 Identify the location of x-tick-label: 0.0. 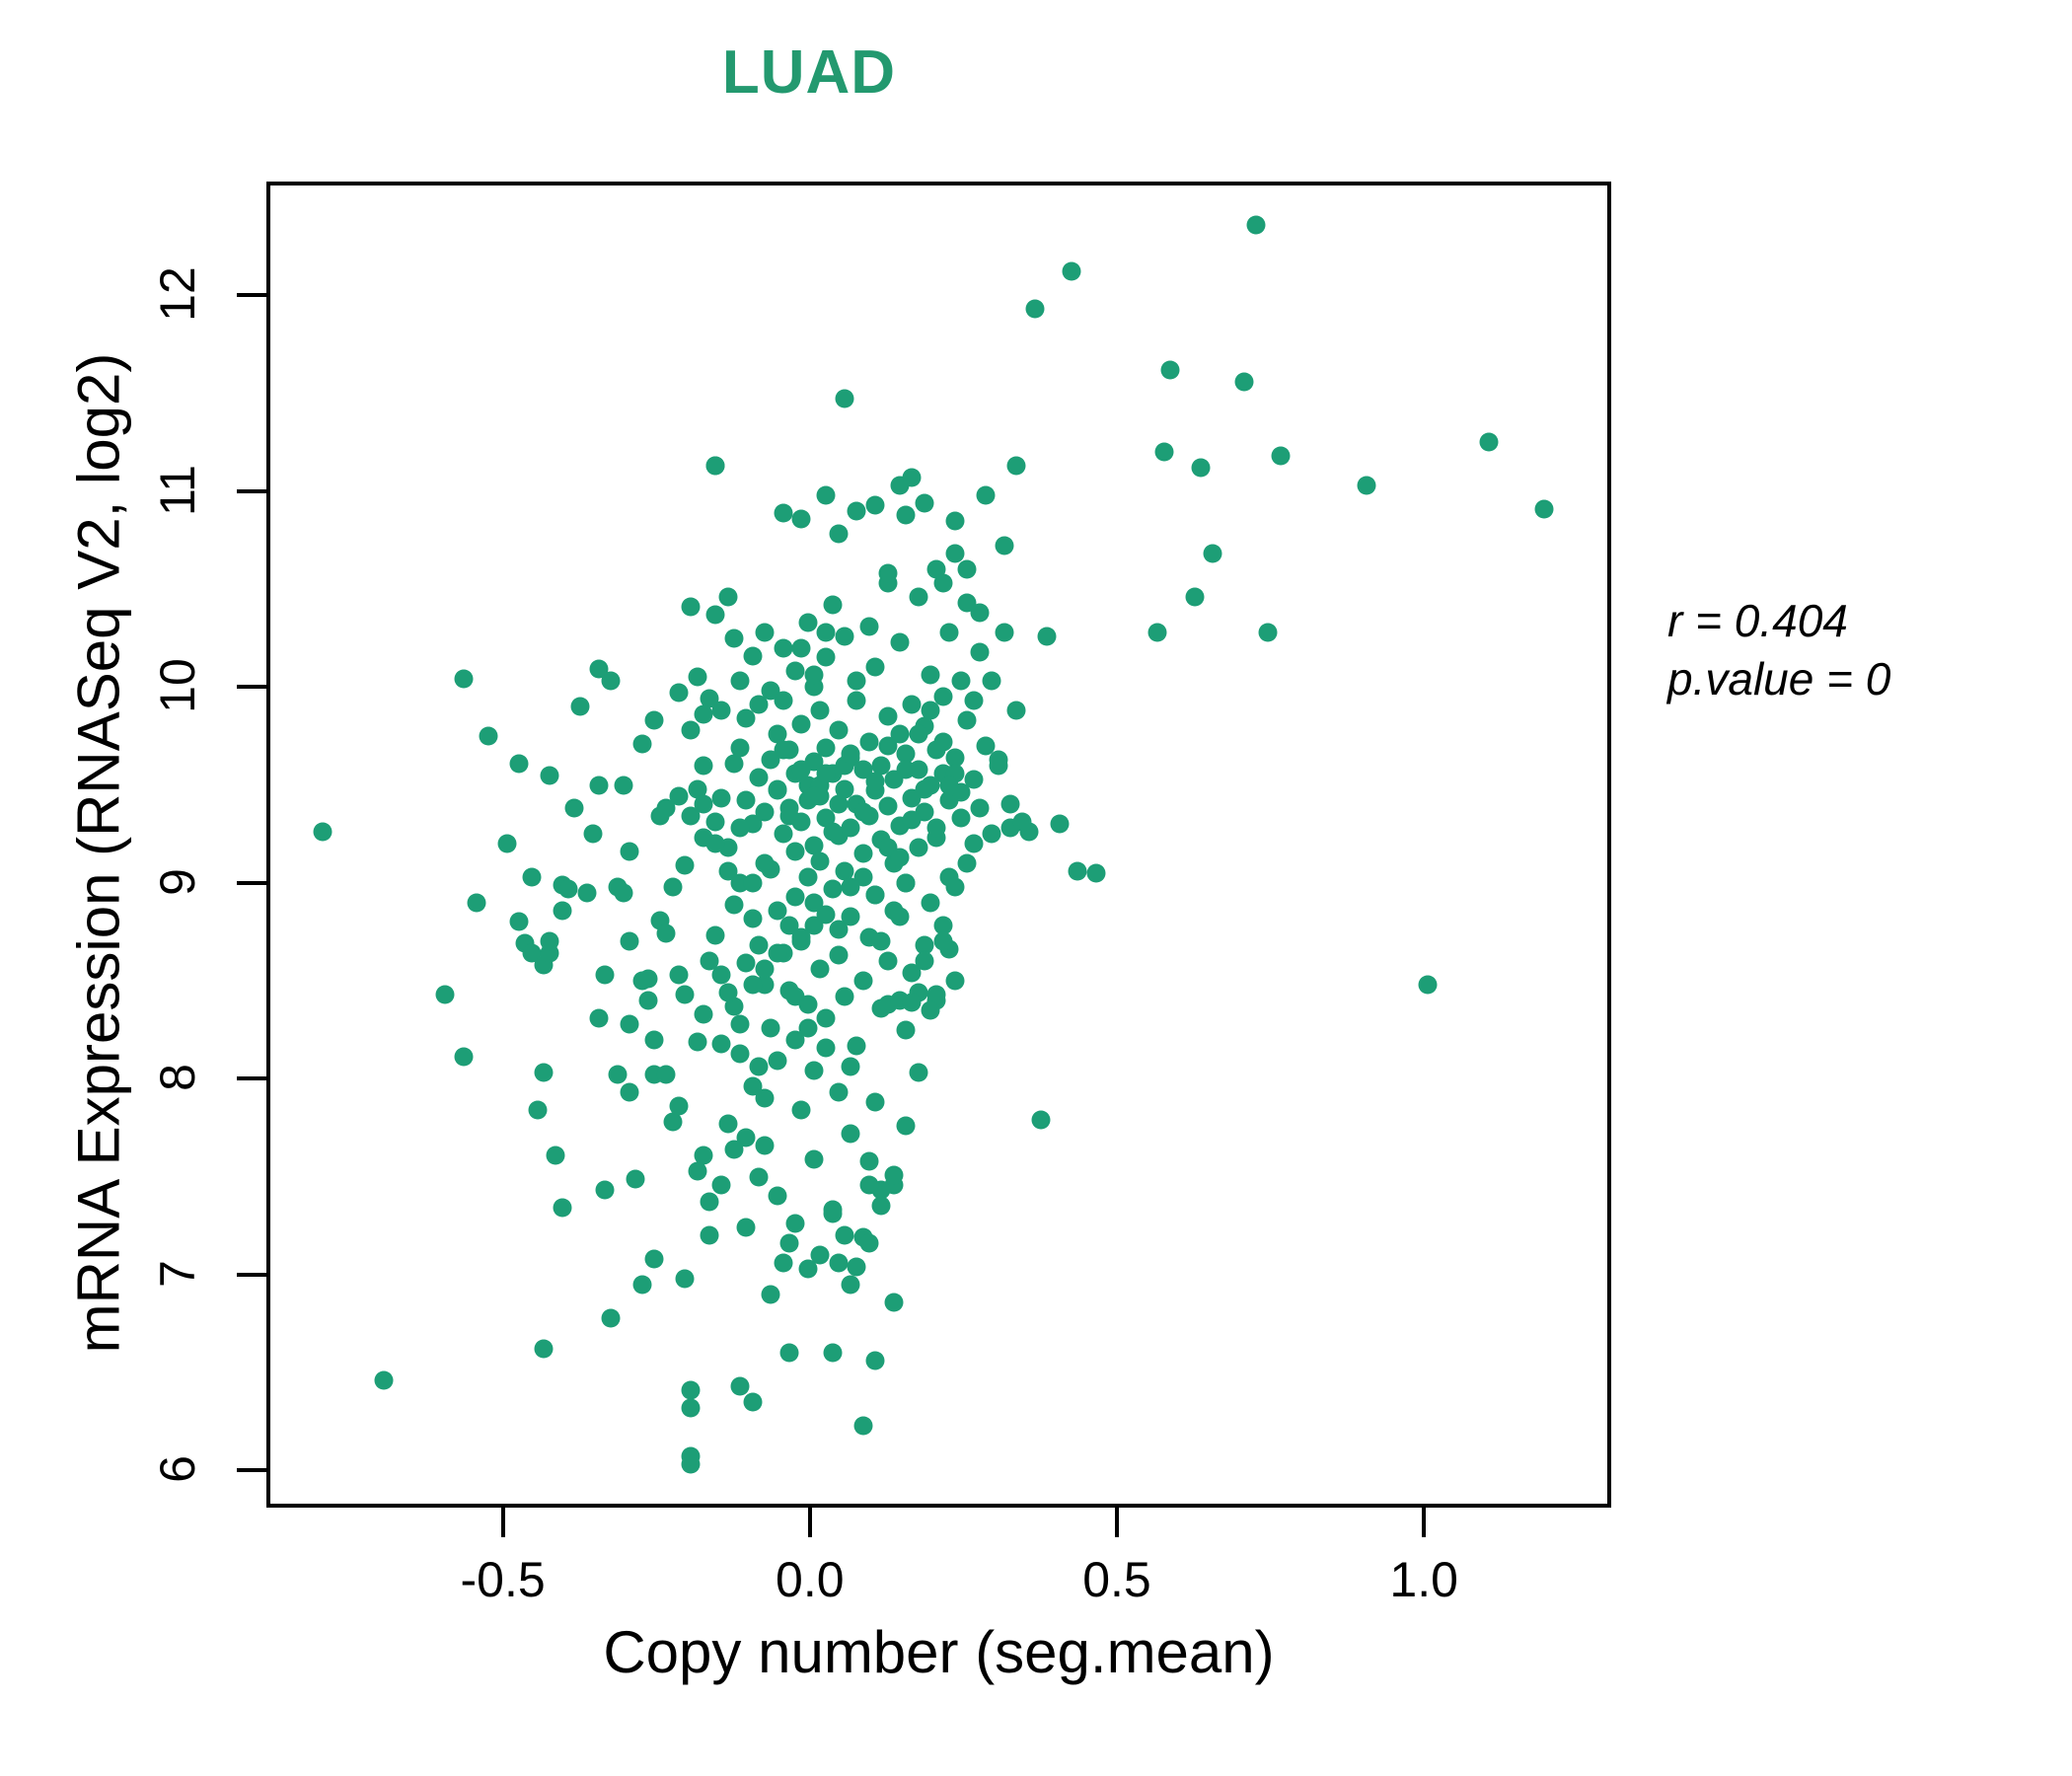
(811, 1580).